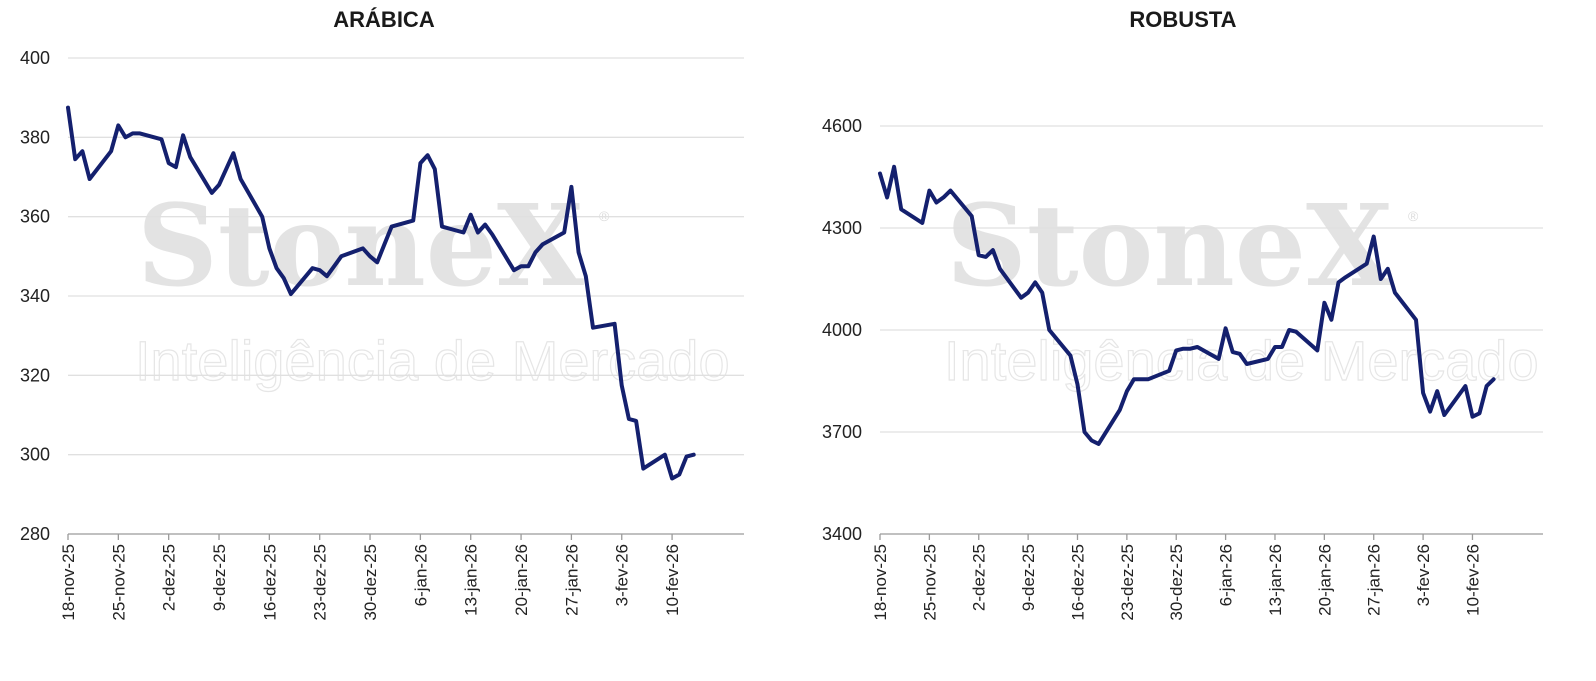 The height and width of the screenshot is (681, 1596). Describe the element at coordinates (842, 534) in the screenshot. I see `y-tick-label: 3400` at that location.